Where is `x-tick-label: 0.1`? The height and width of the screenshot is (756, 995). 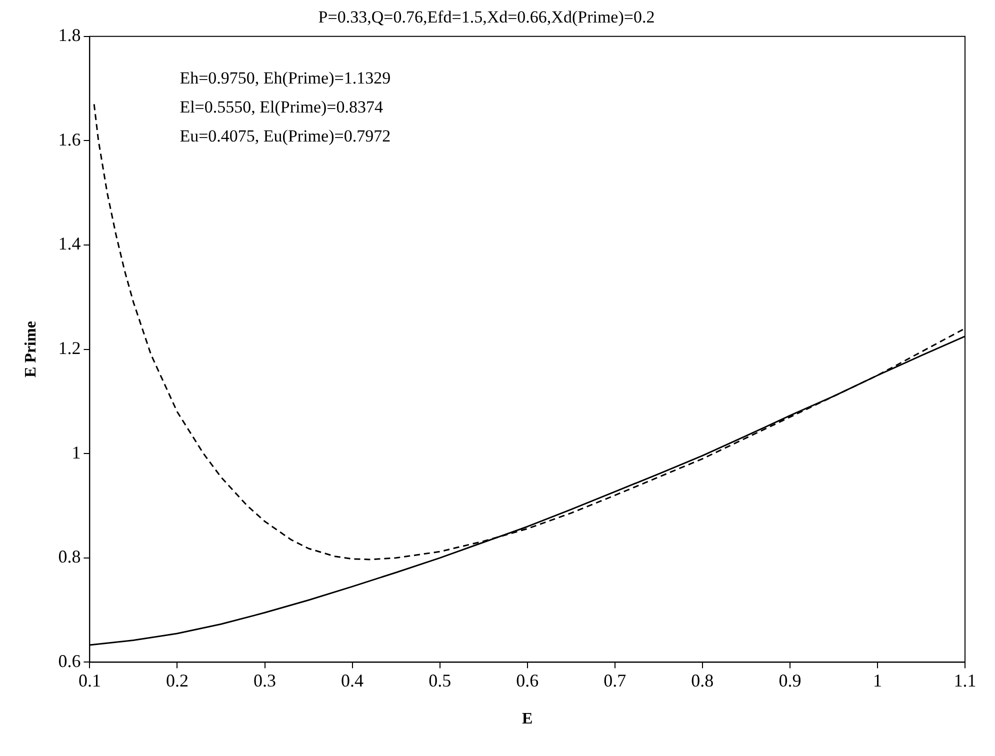
x-tick-label: 0.1 is located at coordinates (89, 680).